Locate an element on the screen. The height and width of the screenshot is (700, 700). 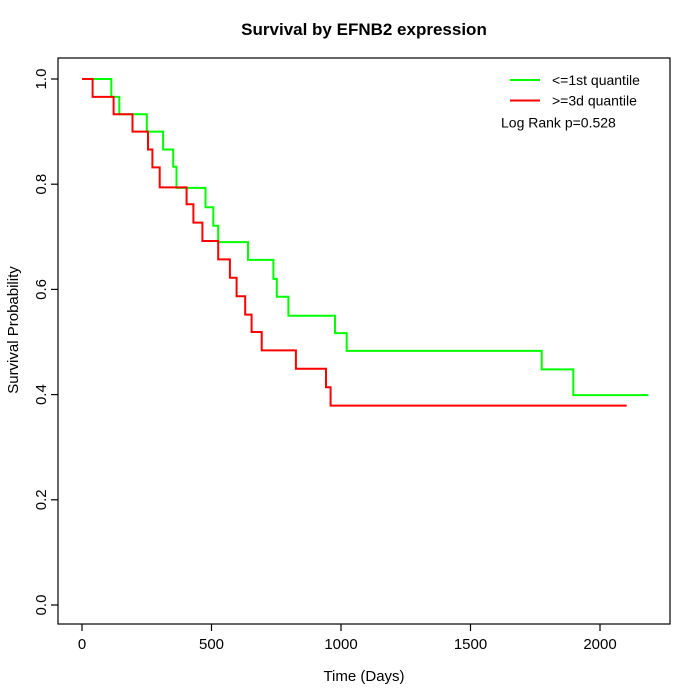
x-tick-label: 0 is located at coordinates (82, 644).